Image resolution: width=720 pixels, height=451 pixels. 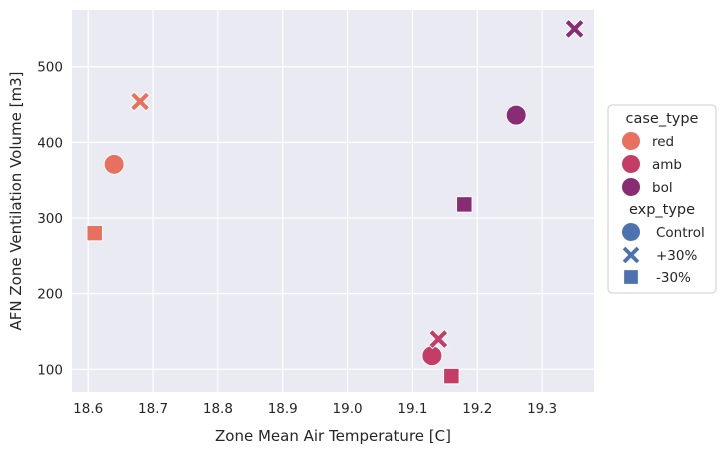 I want to click on legend-label-square: -30%, so click(x=673, y=278).